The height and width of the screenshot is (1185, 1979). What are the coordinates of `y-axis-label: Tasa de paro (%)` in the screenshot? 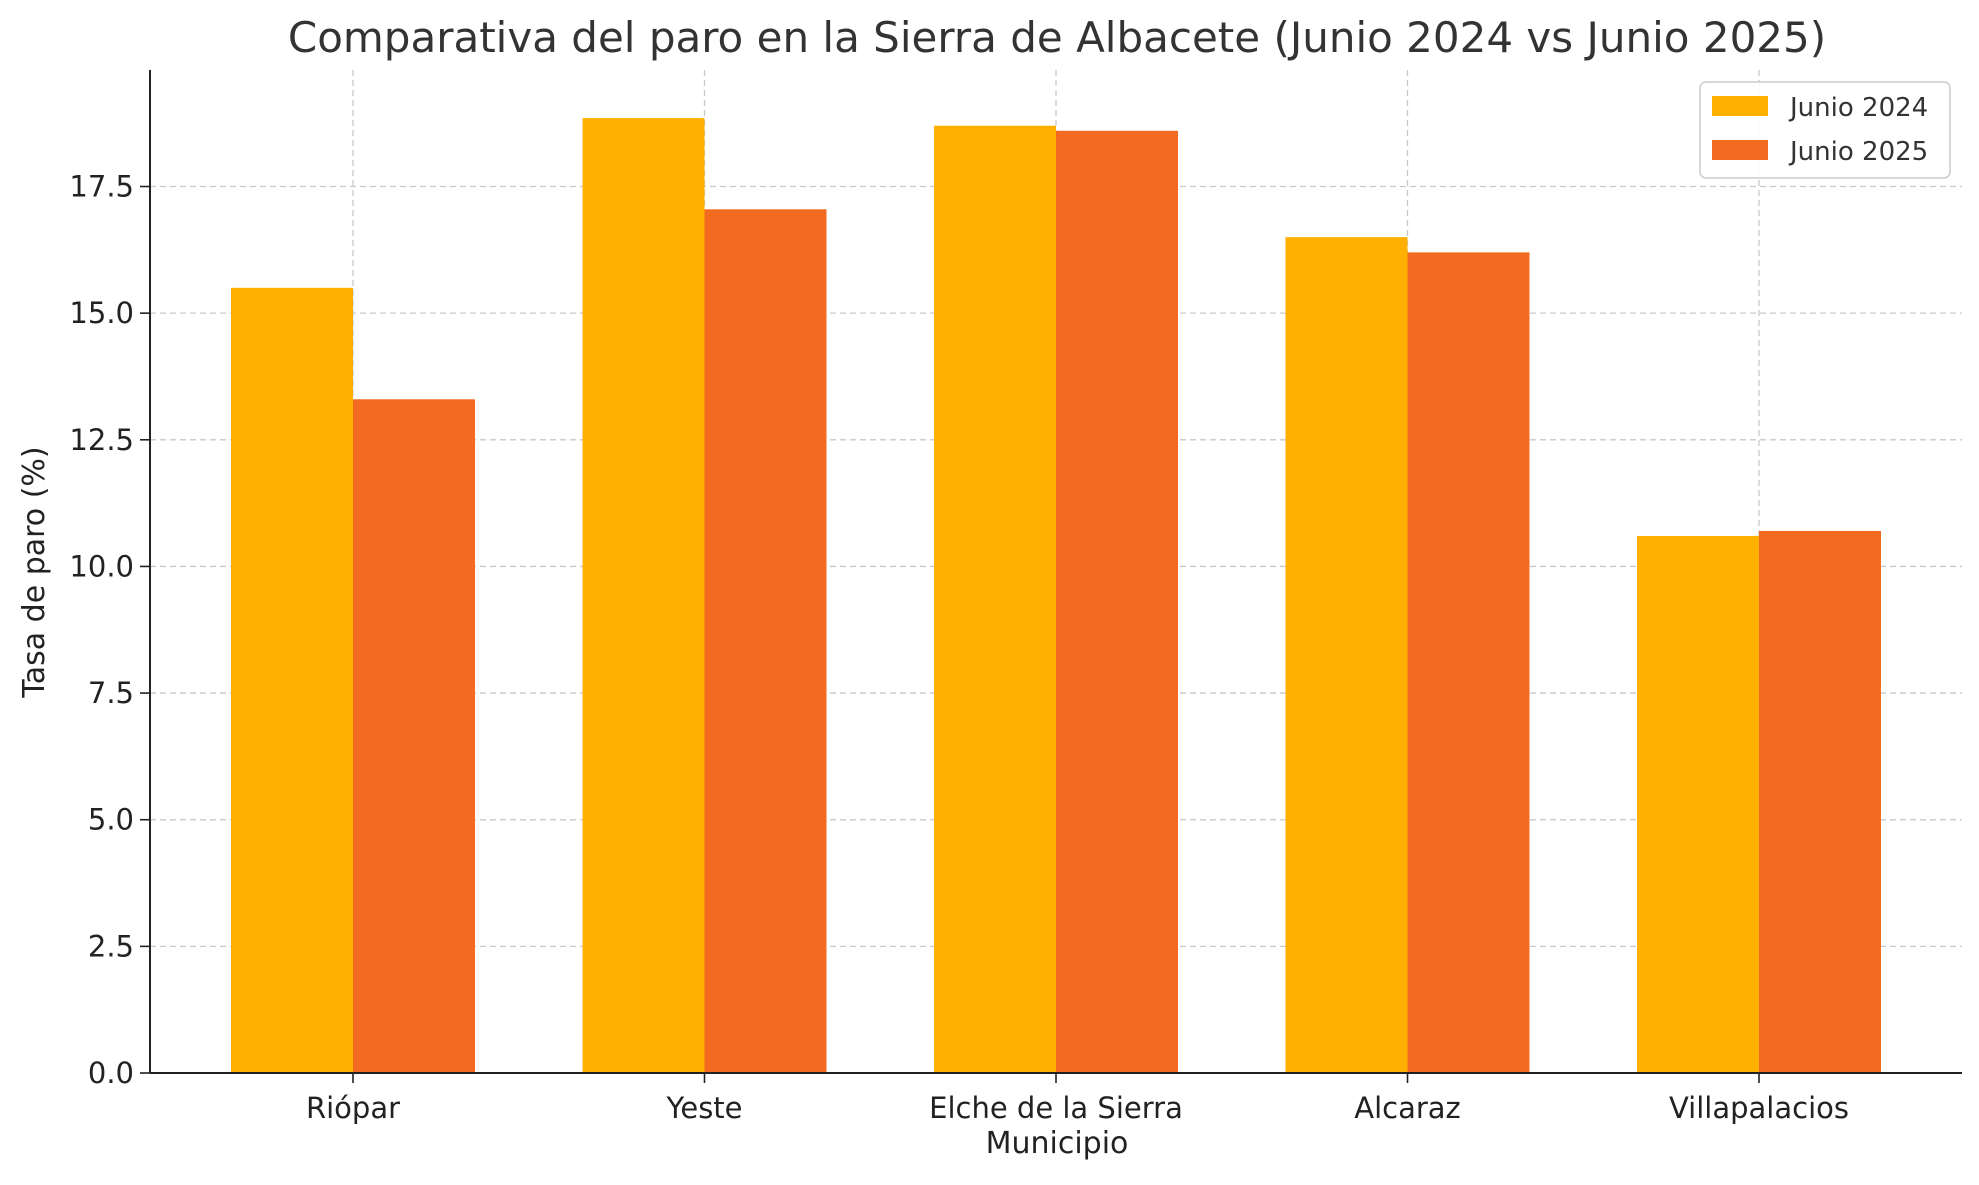 It's located at (34, 572).